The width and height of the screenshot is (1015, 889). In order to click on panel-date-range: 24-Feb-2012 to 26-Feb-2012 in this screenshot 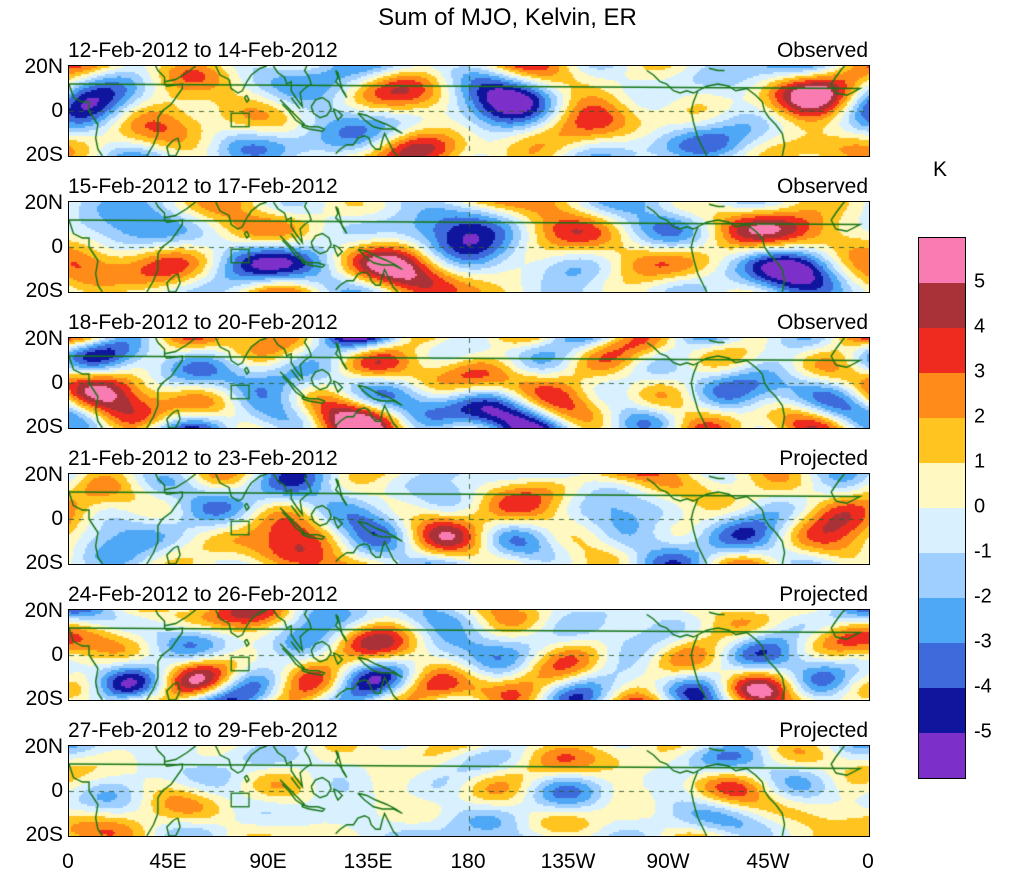, I will do `click(203, 594)`.